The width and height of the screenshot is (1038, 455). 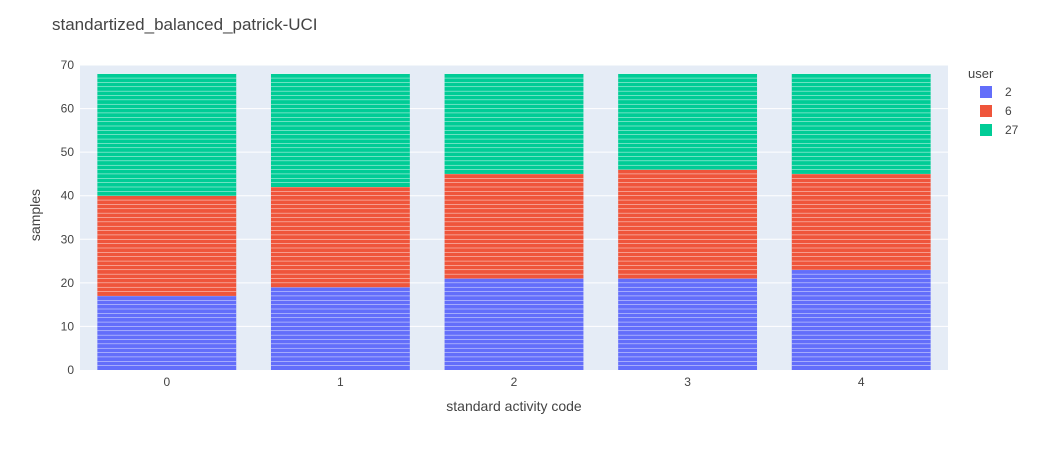 What do you see at coordinates (68, 239) in the screenshot?
I see `y-tick-label: 30` at bounding box center [68, 239].